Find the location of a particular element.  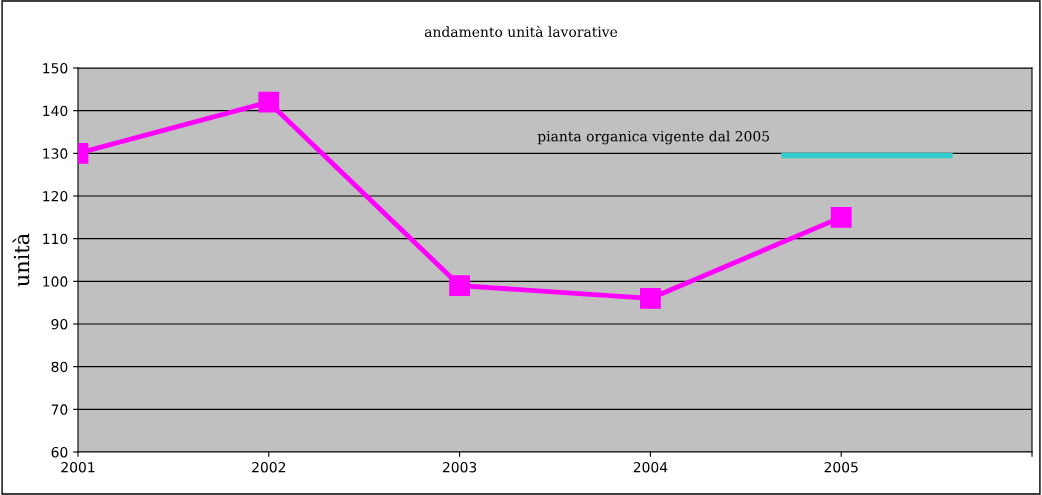

y-tick-label: 80 is located at coordinates (59, 367).